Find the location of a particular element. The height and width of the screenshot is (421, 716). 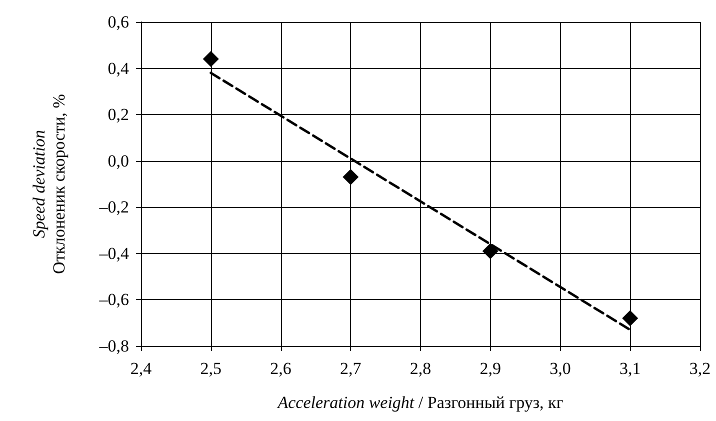

y-tick-label: 0,4 is located at coordinates (119, 68).